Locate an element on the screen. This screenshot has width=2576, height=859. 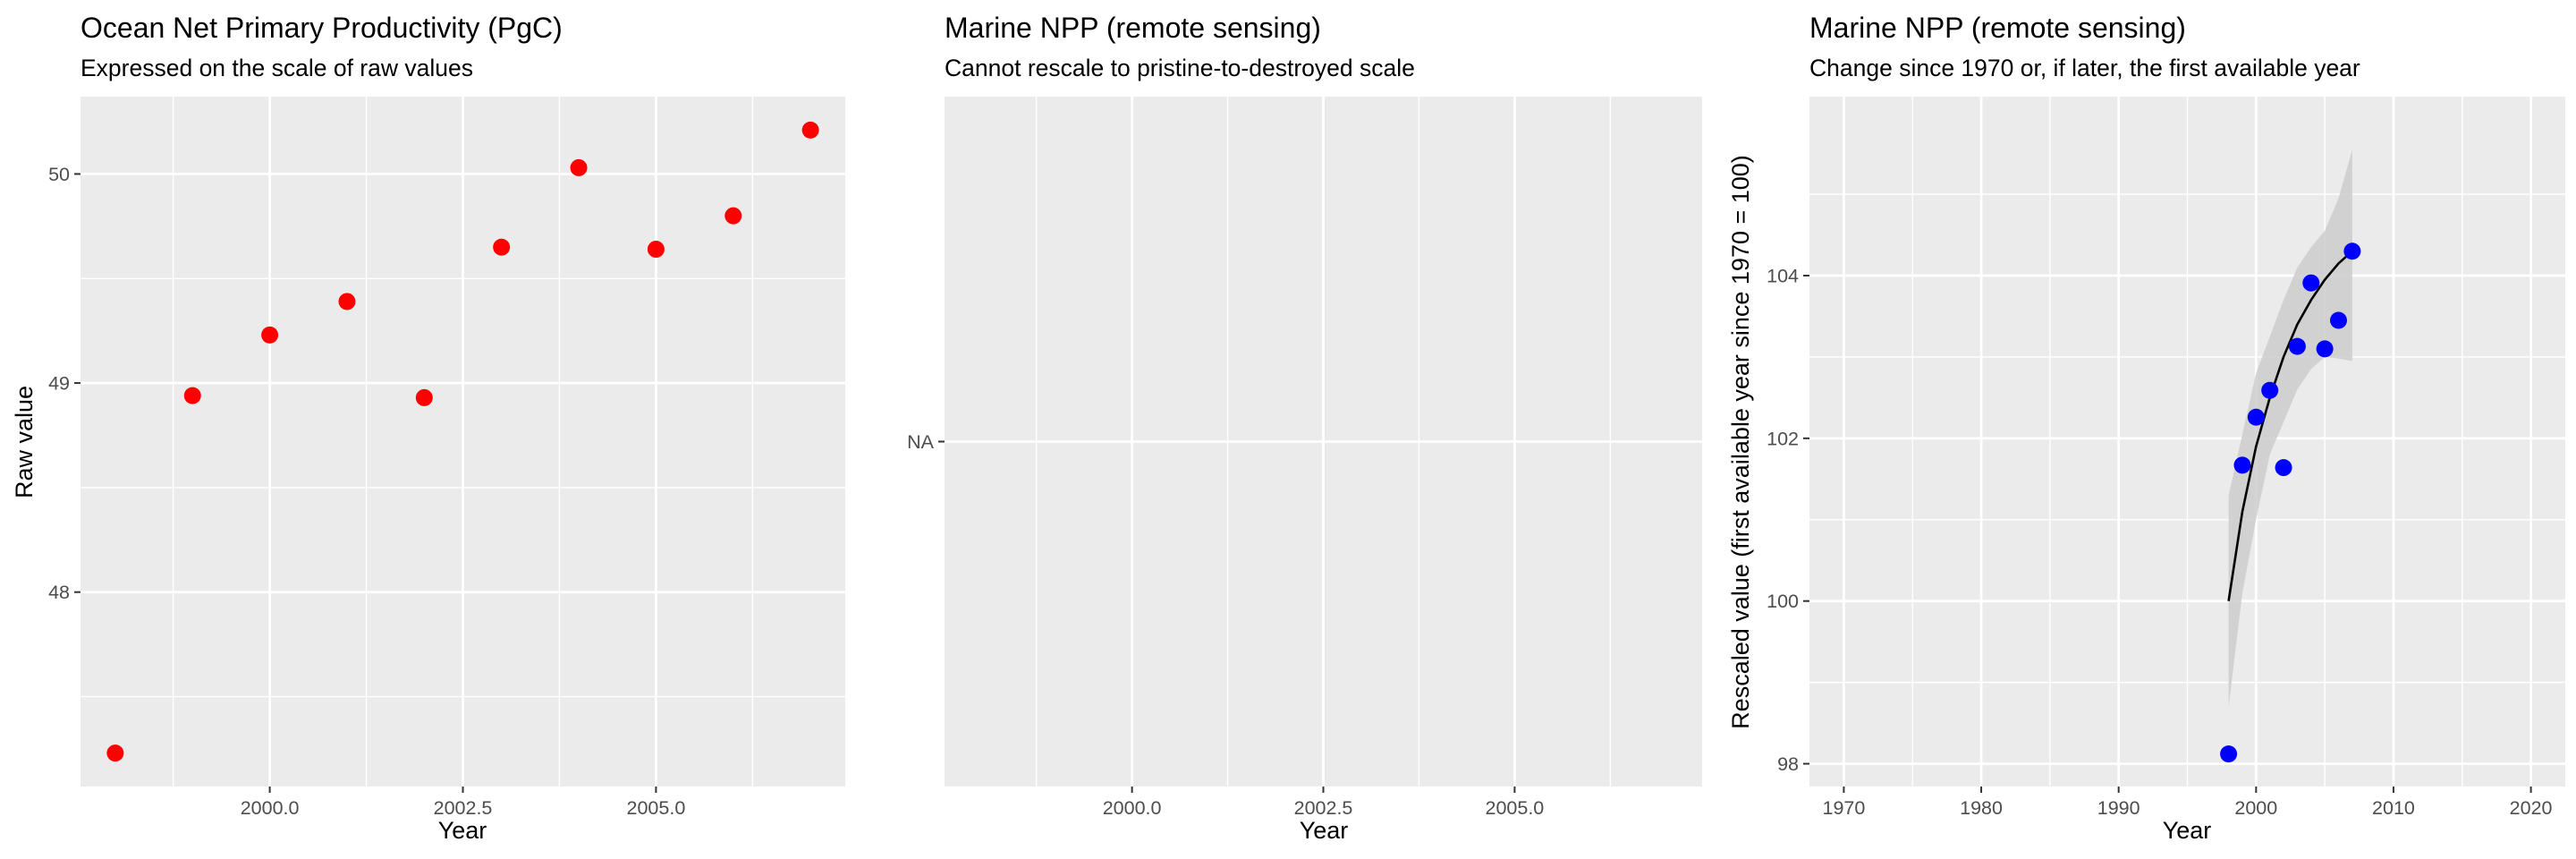
confidence-ribbon is located at coordinates (2290, 428).